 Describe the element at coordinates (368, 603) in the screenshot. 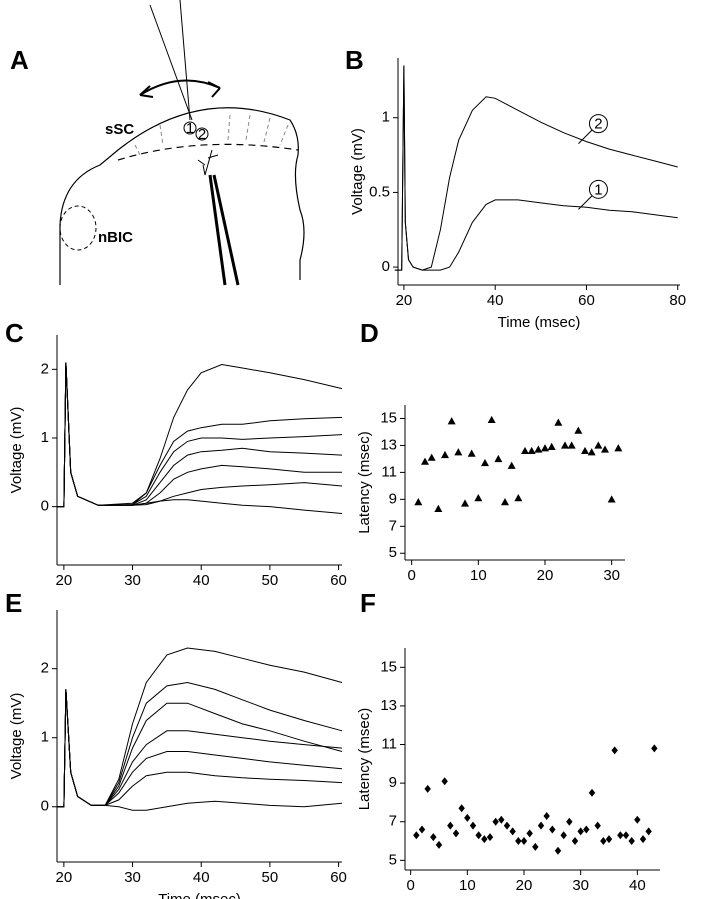

I see `panel-label: F` at that location.